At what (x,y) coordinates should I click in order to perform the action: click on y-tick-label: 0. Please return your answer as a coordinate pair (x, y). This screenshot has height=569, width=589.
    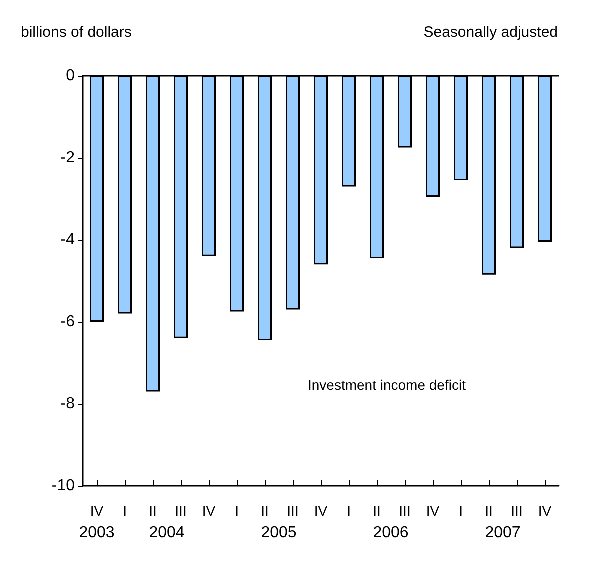
    Looking at the image, I should click on (71, 76).